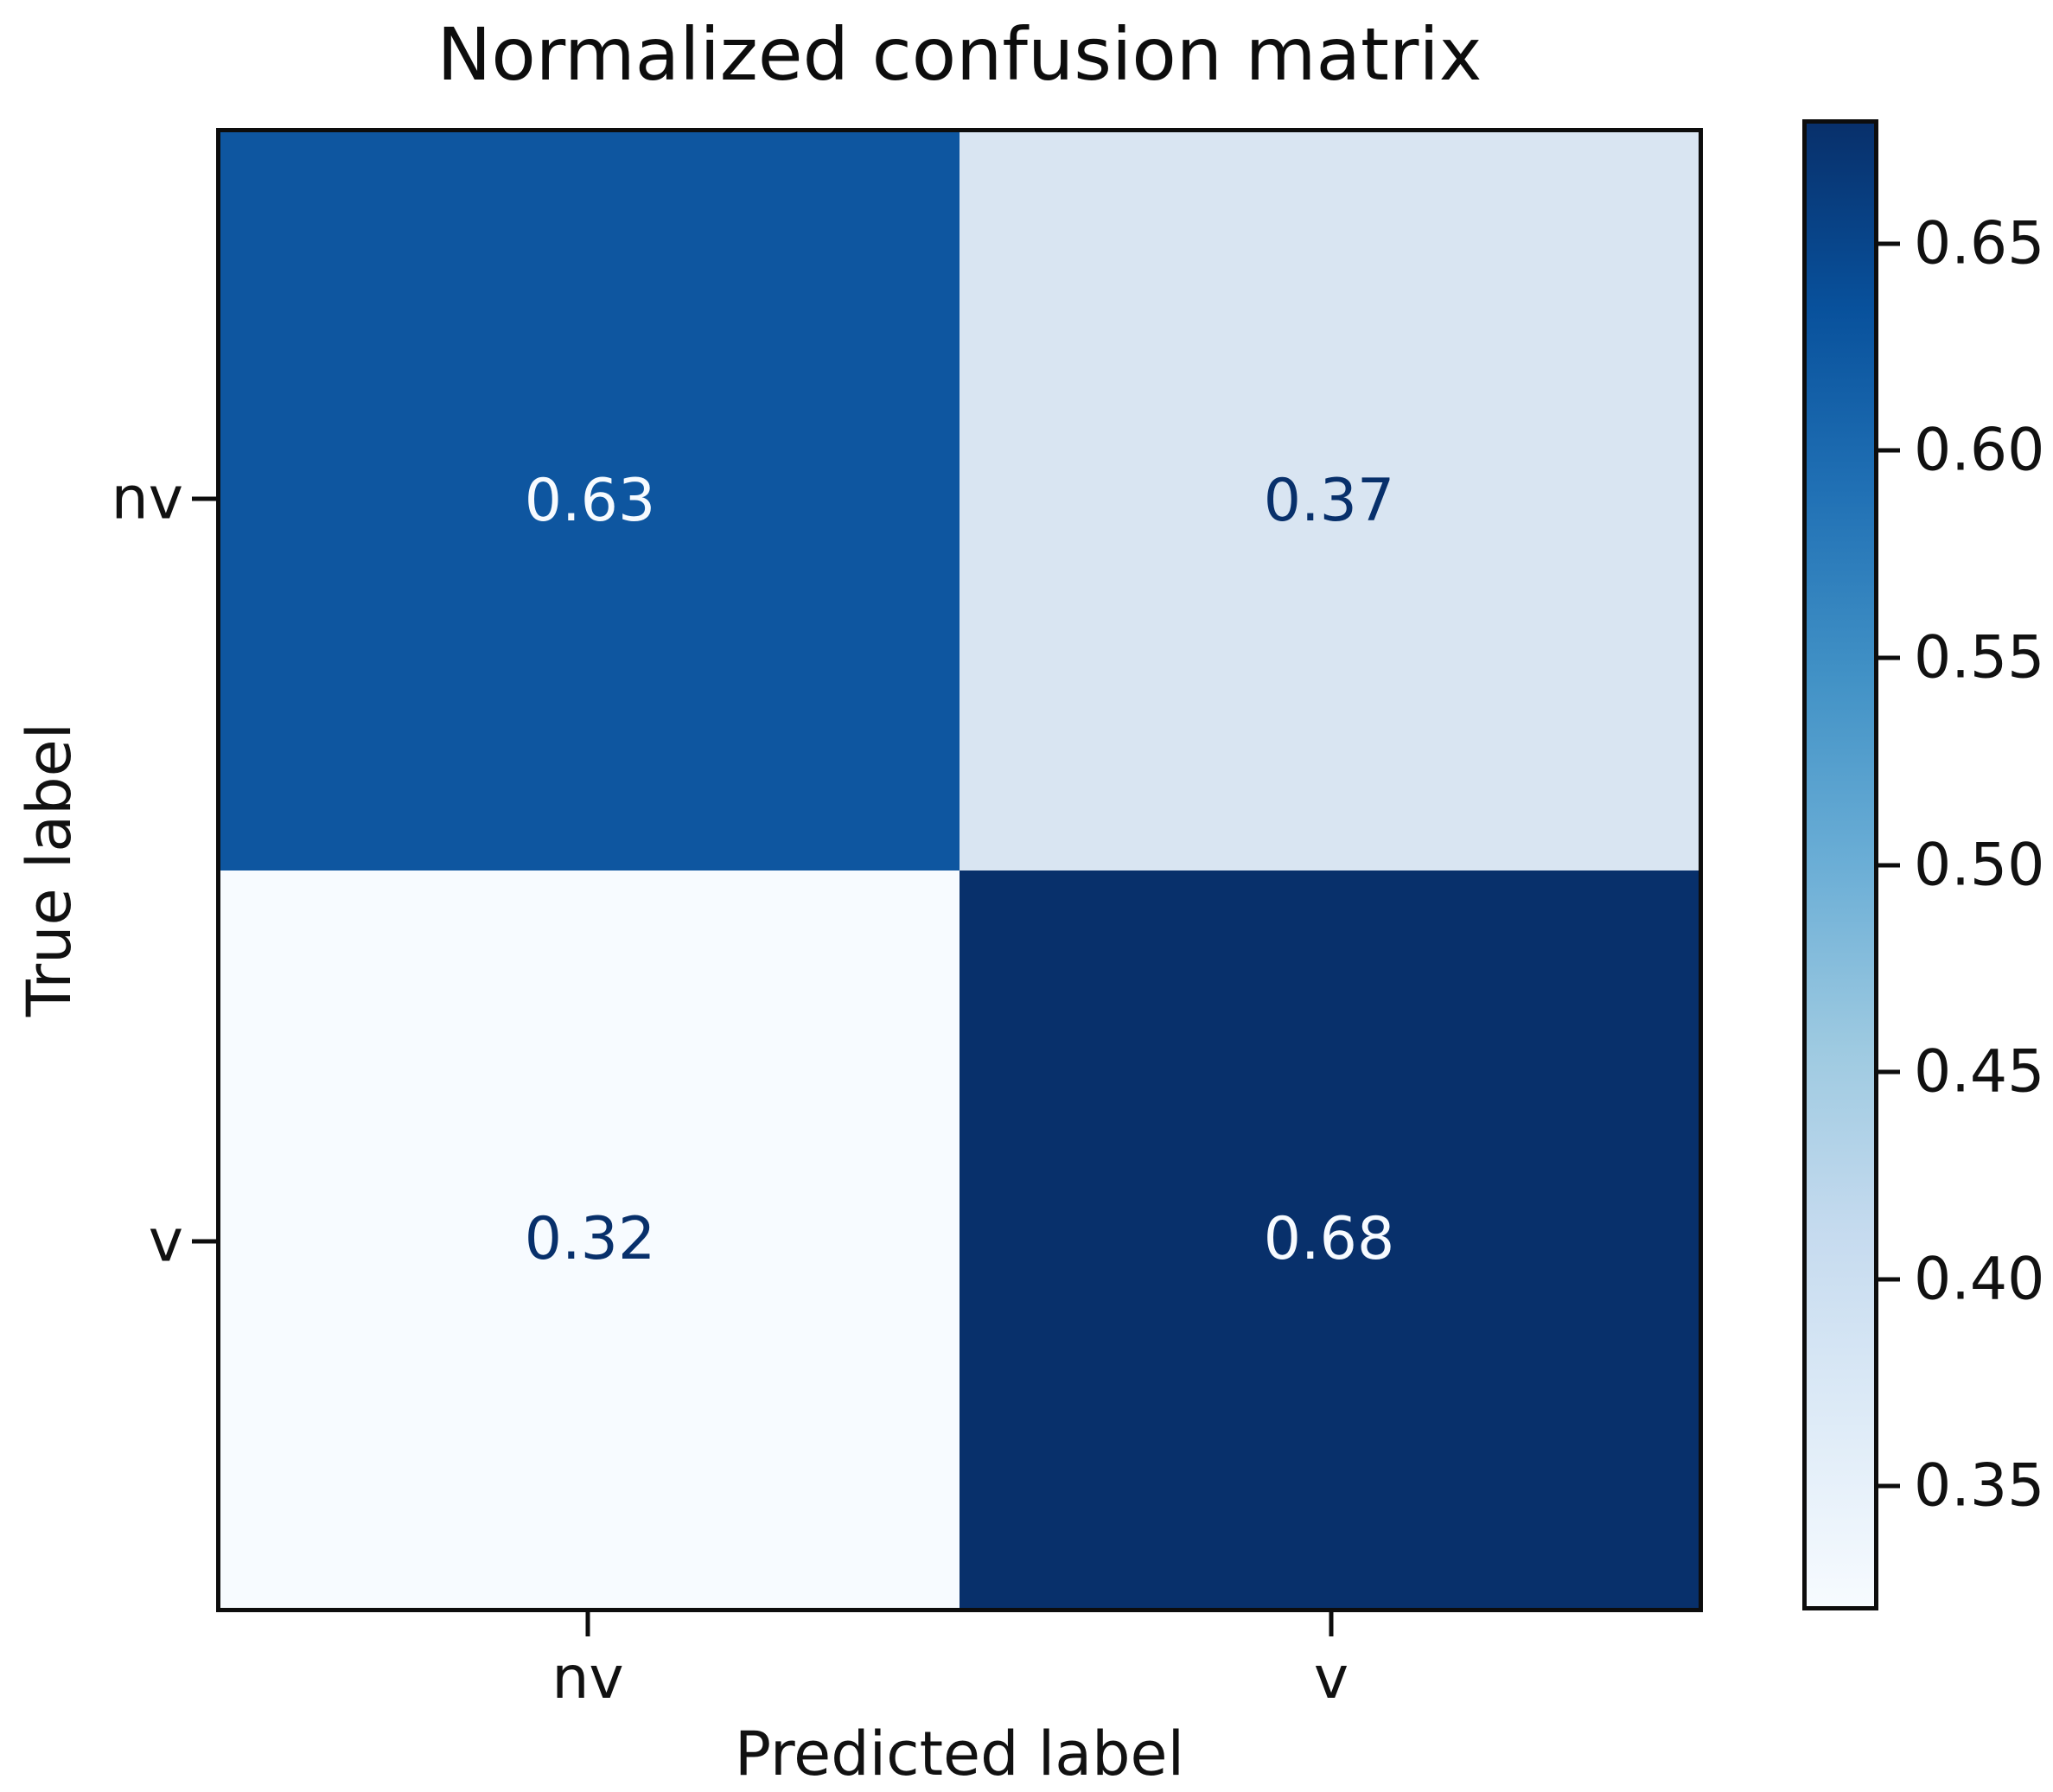 This screenshot has height=1792, width=2053. I want to click on matrix-cell-nv-nv: 0.63, so click(590, 501).